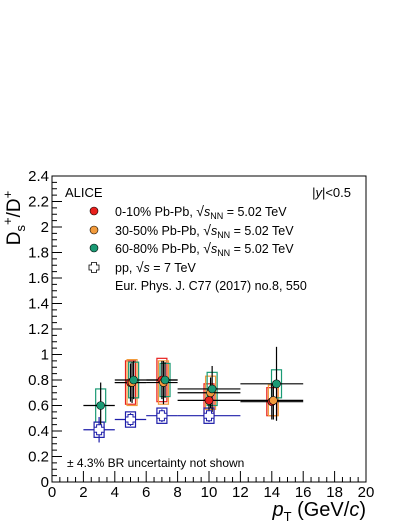  What do you see at coordinates (155, 267) in the screenshot?
I see `legend-label-pp: pp, √s = 7 TeV` at bounding box center [155, 267].